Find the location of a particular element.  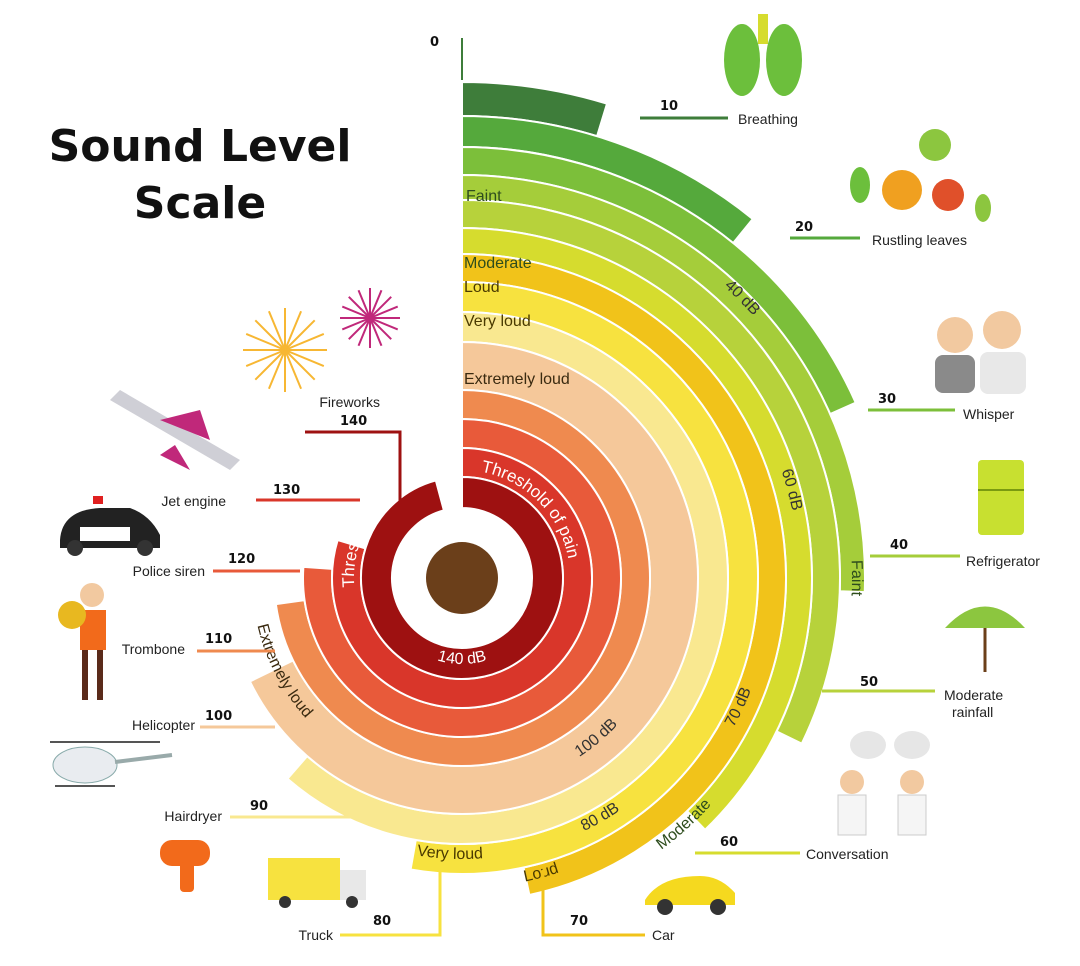

fireworks-icon is located at coordinates (321, 340).